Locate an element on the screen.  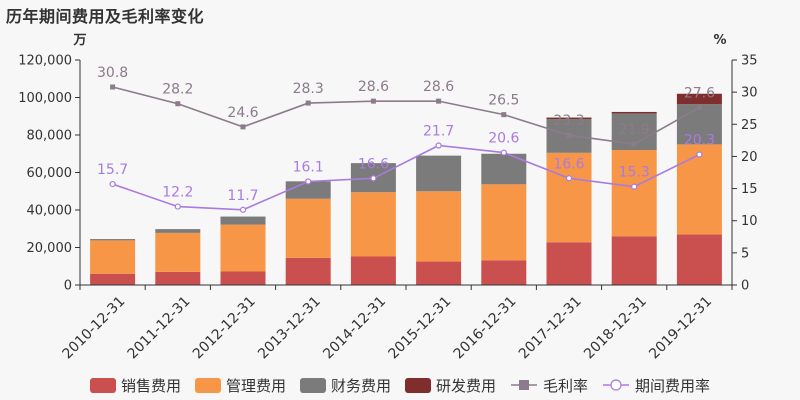
data-label-期间费用率: 11.7 is located at coordinates (242, 196).